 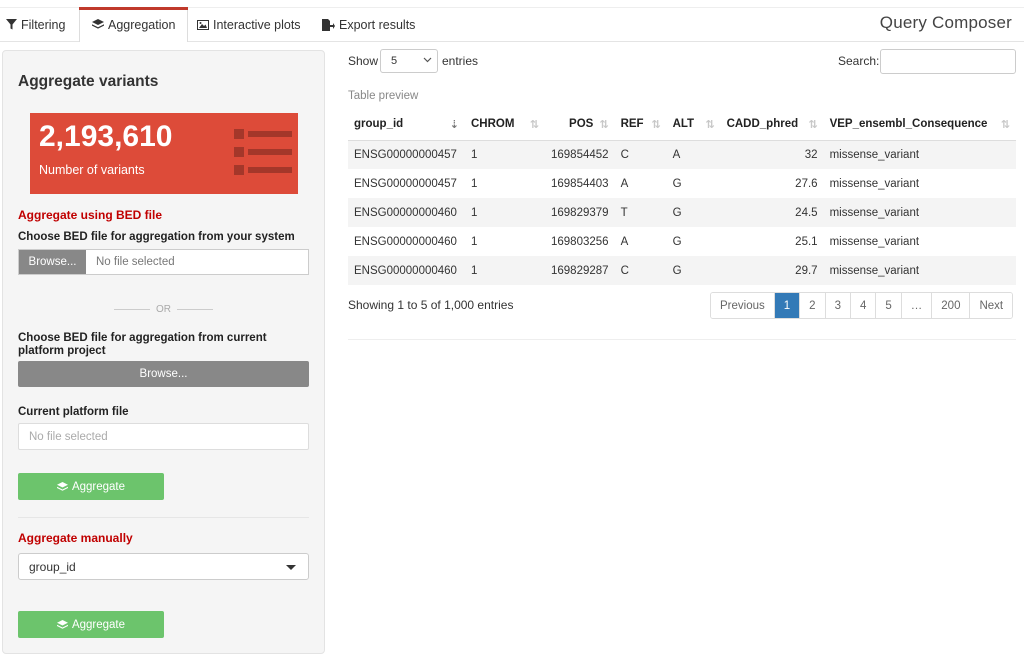 I want to click on aggregate-manual-button: Aggregate, so click(x=91, y=624).